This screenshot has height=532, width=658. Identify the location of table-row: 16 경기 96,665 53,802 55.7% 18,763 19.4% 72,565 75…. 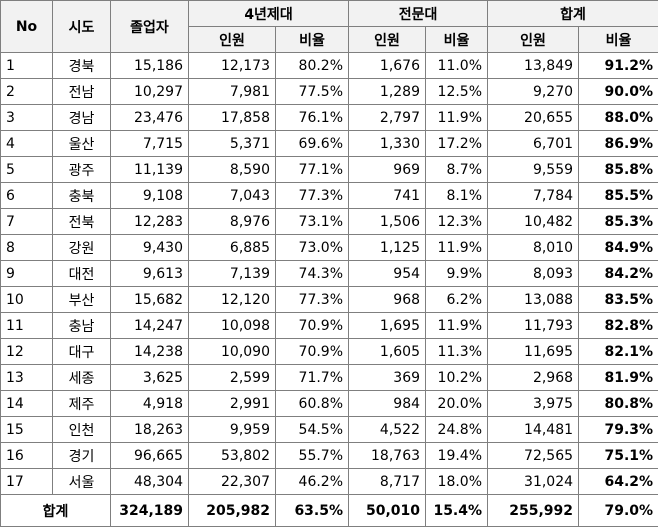
(329, 455).